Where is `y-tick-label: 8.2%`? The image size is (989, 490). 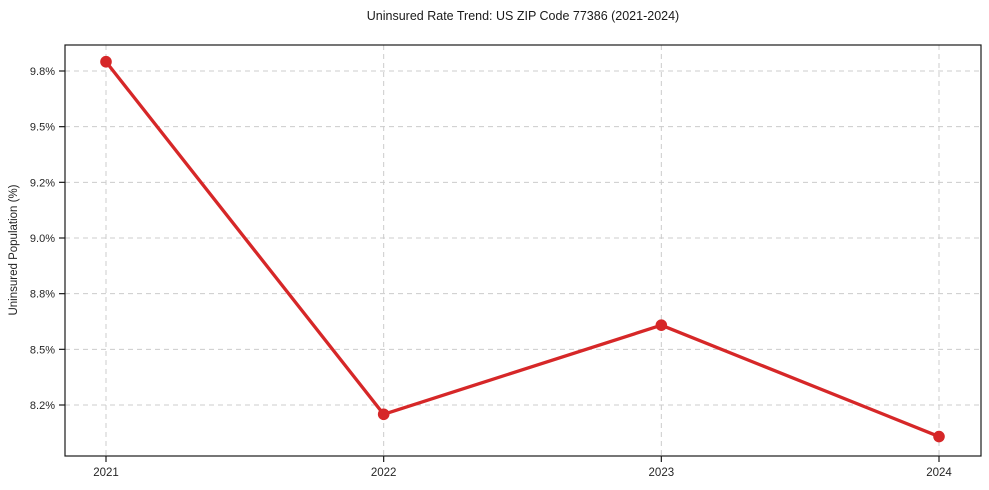
y-tick-label: 8.2% is located at coordinates (42, 406).